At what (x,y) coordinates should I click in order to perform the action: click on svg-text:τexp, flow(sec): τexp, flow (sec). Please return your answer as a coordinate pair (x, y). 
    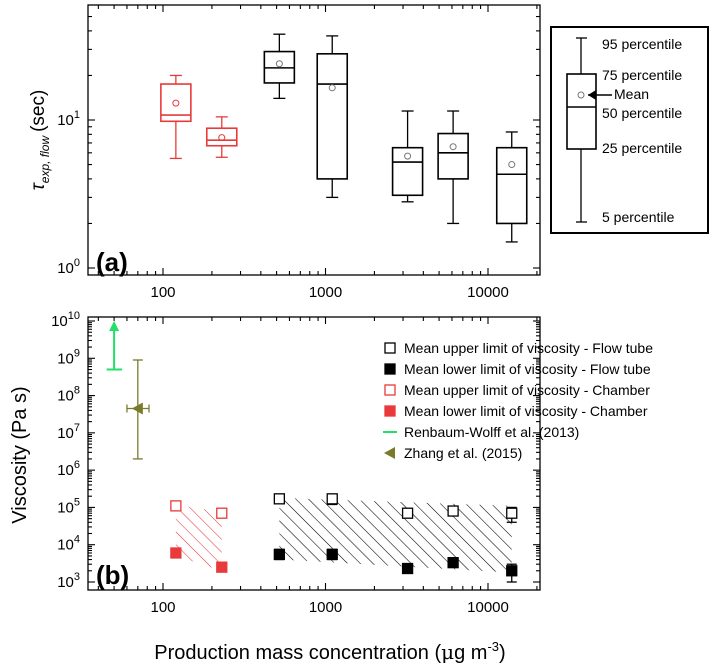
    Looking at the image, I should click on (40, 140).